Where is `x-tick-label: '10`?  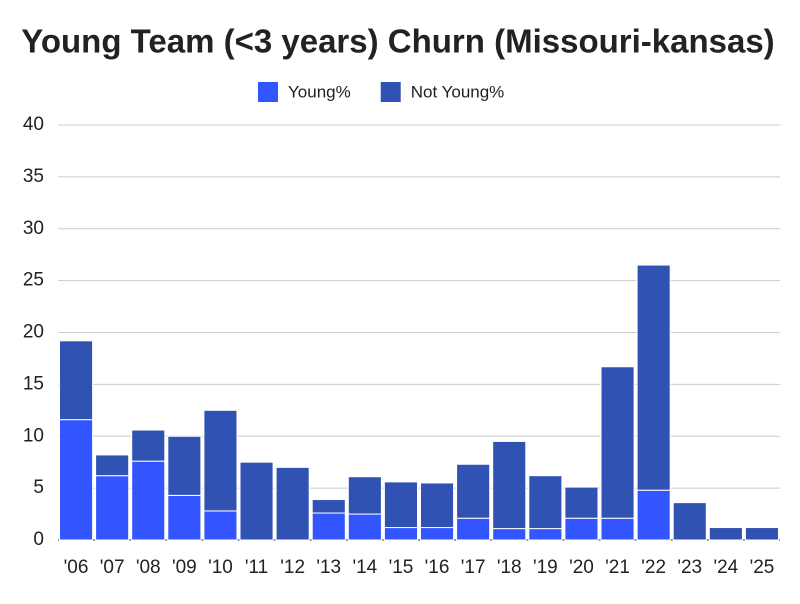 x-tick-label: '10 is located at coordinates (220, 567).